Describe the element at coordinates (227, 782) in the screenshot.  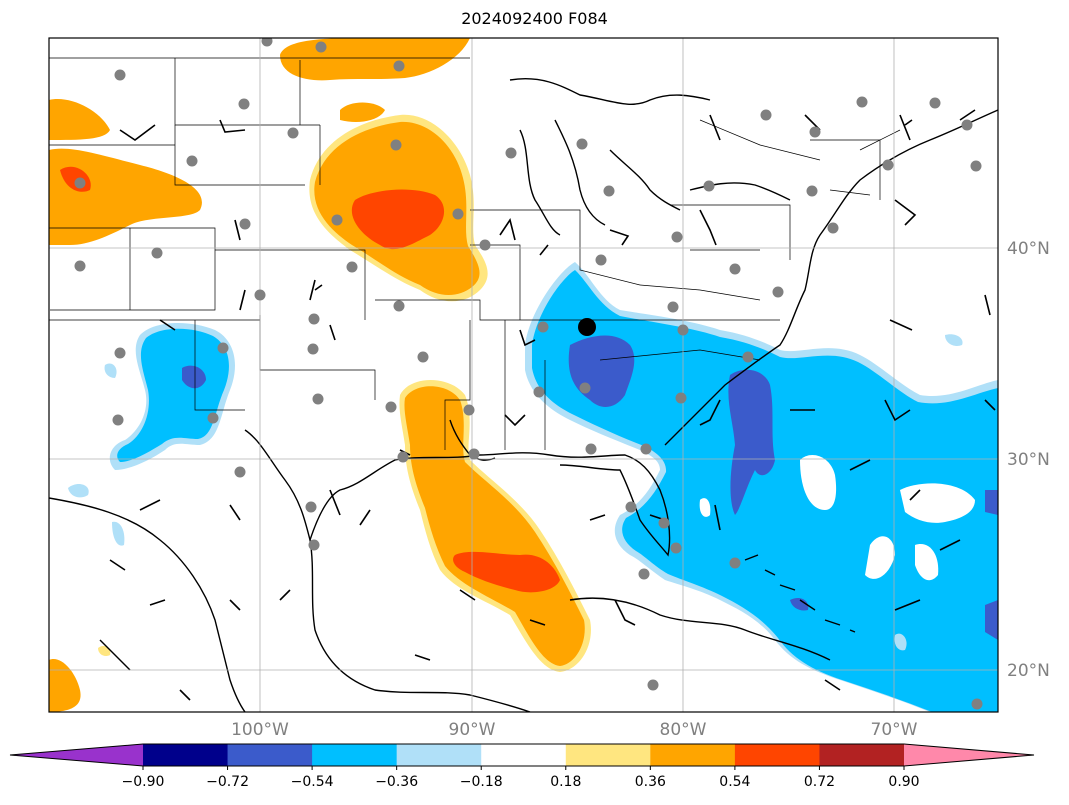
I see `colorbar-tick-label: −0.72` at that location.